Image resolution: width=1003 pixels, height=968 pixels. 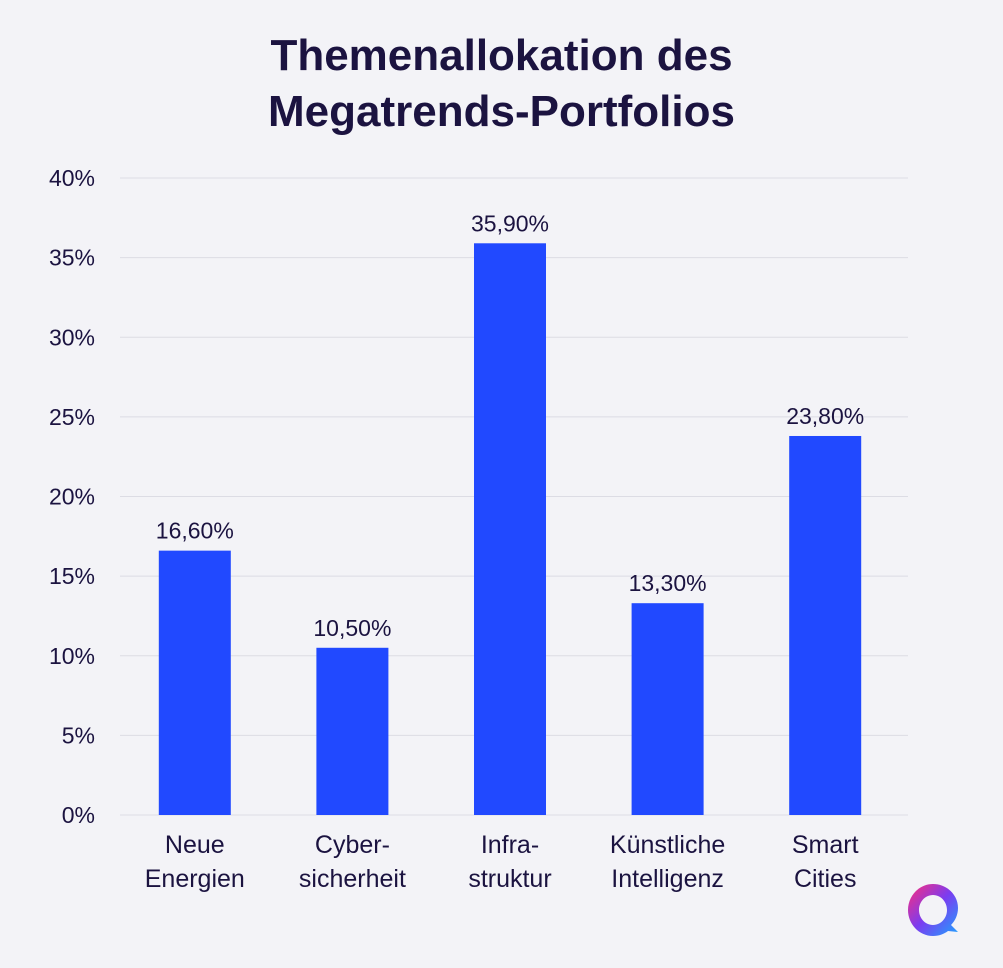 What do you see at coordinates (933, 910) in the screenshot?
I see `brand-logo-icon` at bounding box center [933, 910].